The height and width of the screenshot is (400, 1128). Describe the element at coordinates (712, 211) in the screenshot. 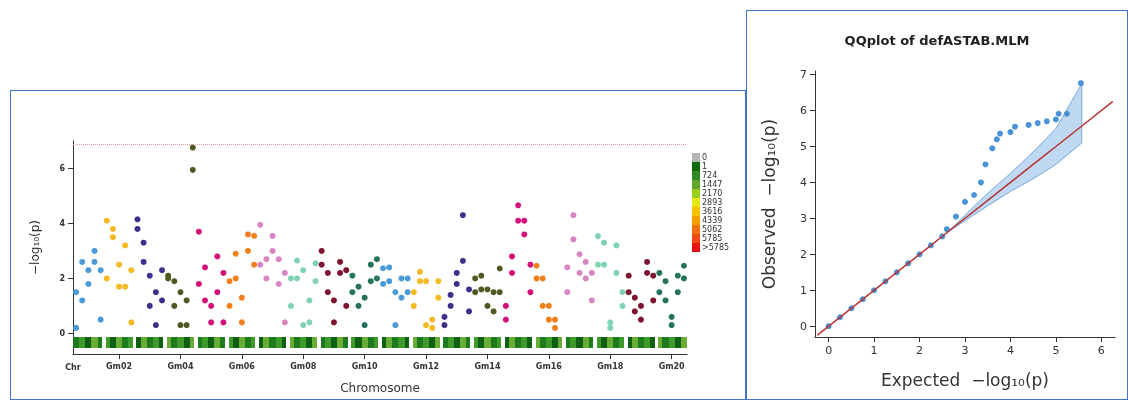

I see `text: 3616` at that location.